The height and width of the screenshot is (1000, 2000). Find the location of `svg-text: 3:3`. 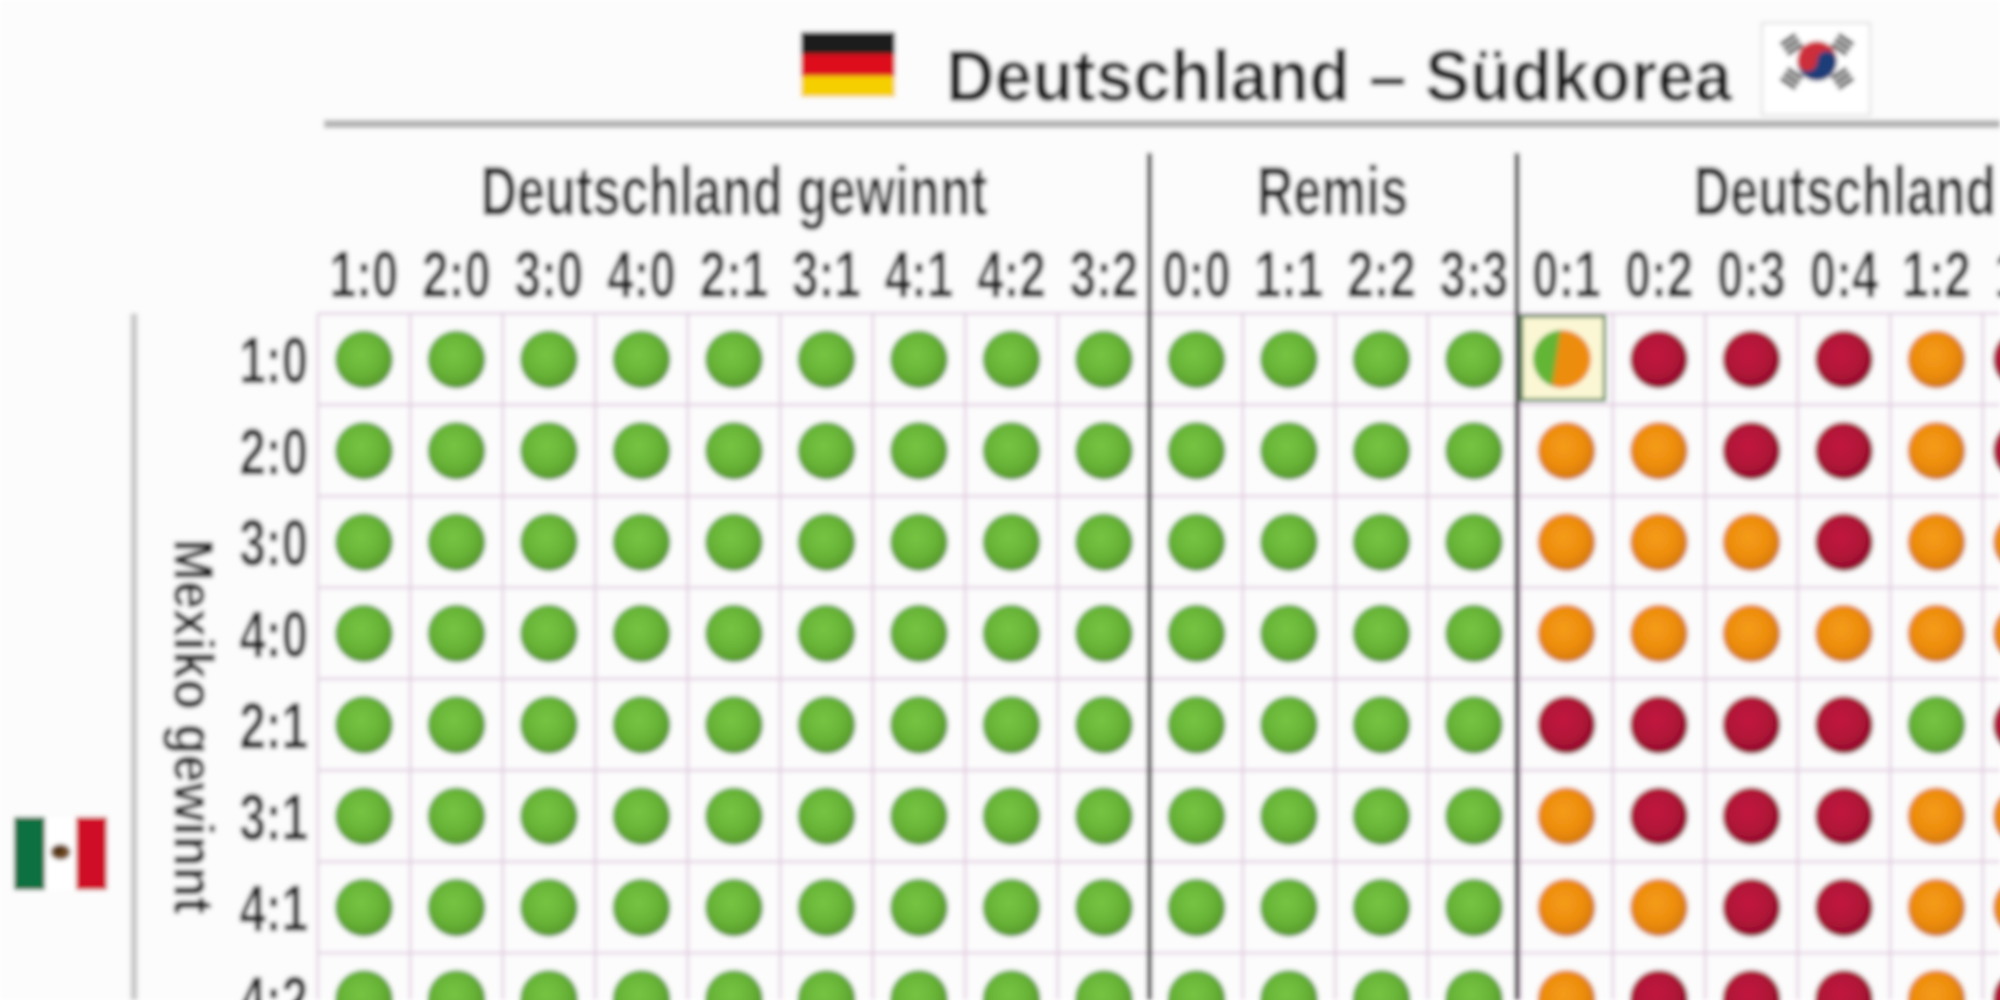

svg-text: 3:3 is located at coordinates (1474, 274).